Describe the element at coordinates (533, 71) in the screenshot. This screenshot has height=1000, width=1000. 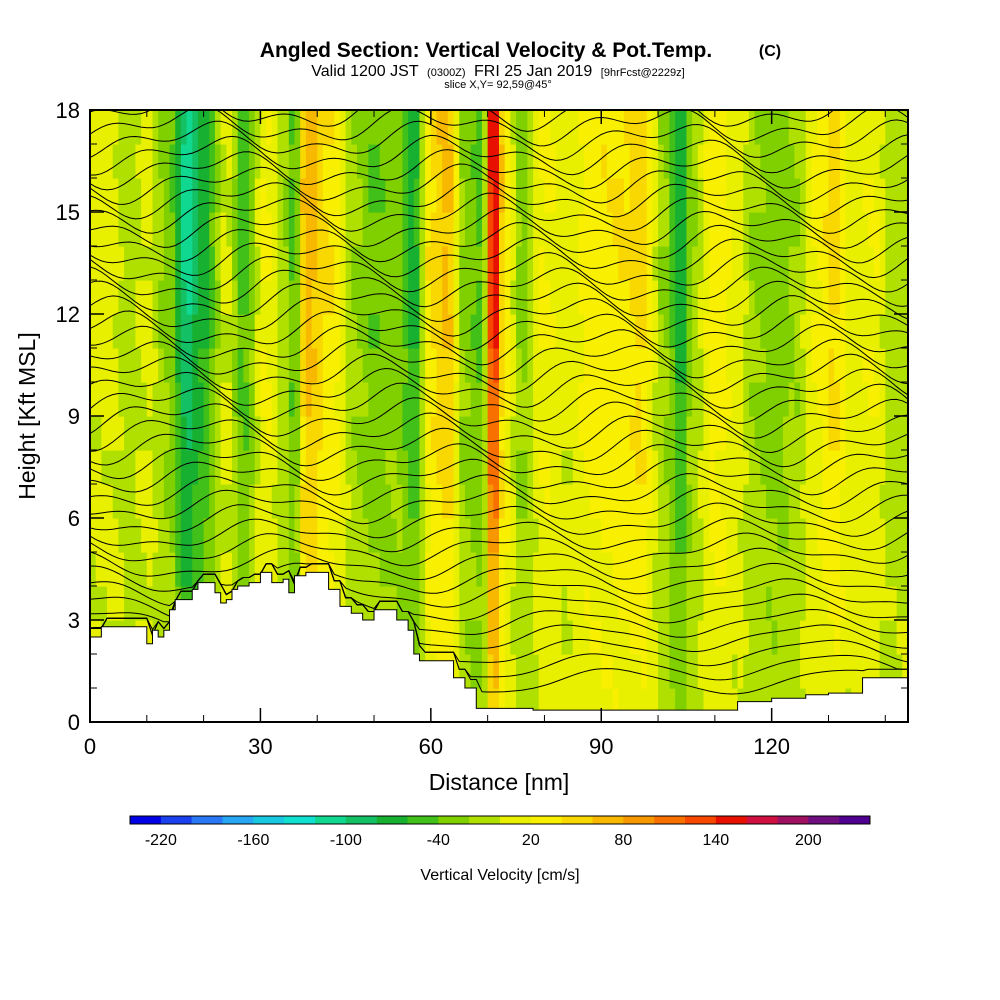
I see `subtitle-date: FRI 25 Jan 2019` at that location.